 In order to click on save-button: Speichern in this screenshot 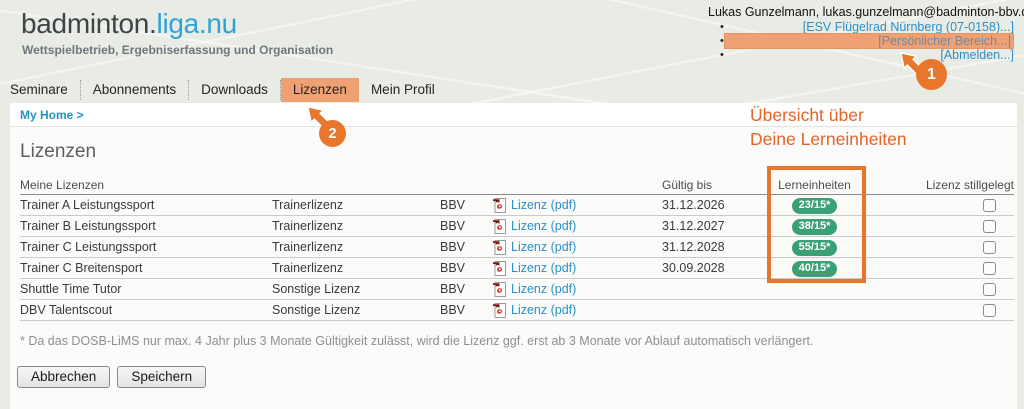, I will do `click(162, 377)`.